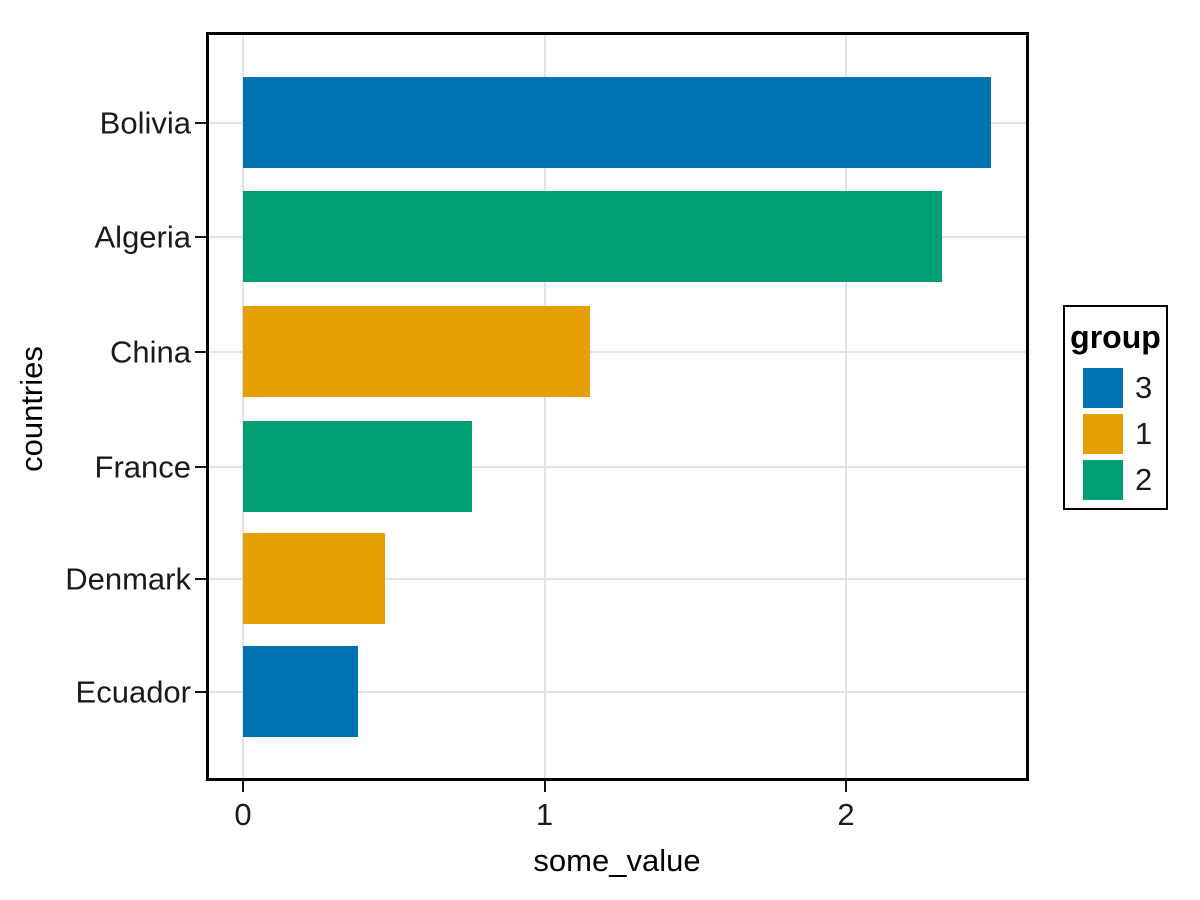  Describe the element at coordinates (145, 122) in the screenshot. I see `y-tick-label: Bolivia` at that location.